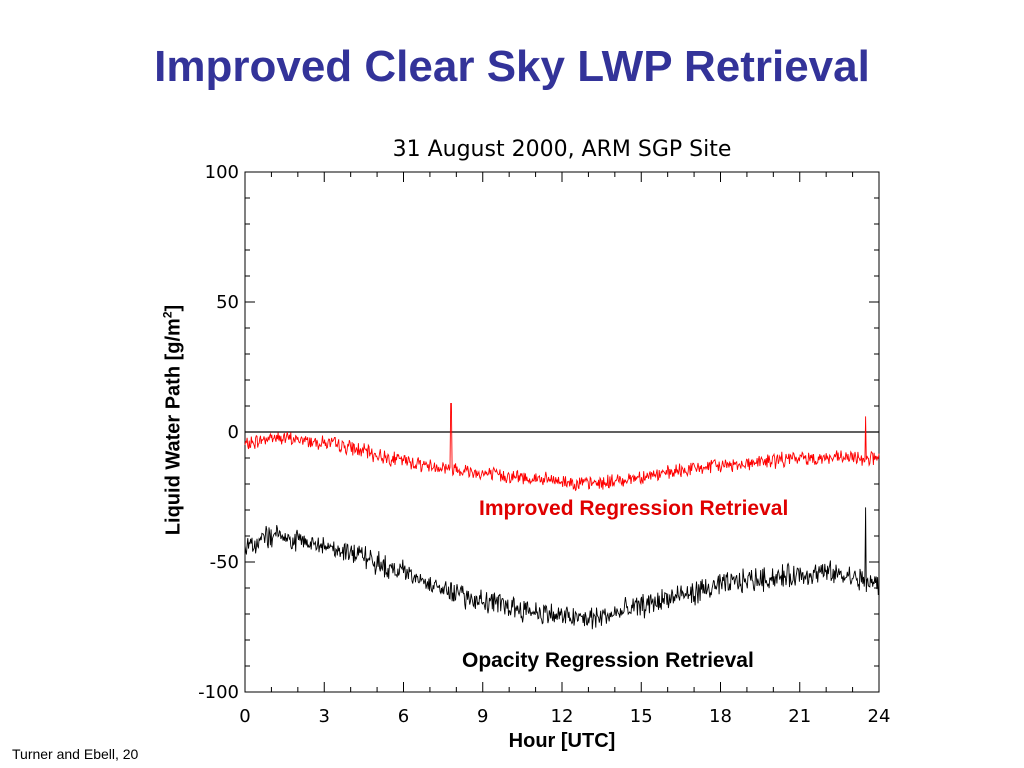 This screenshot has width=1024, height=768. What do you see at coordinates (224, 562) in the screenshot?
I see `y-tick-label: -50` at bounding box center [224, 562].